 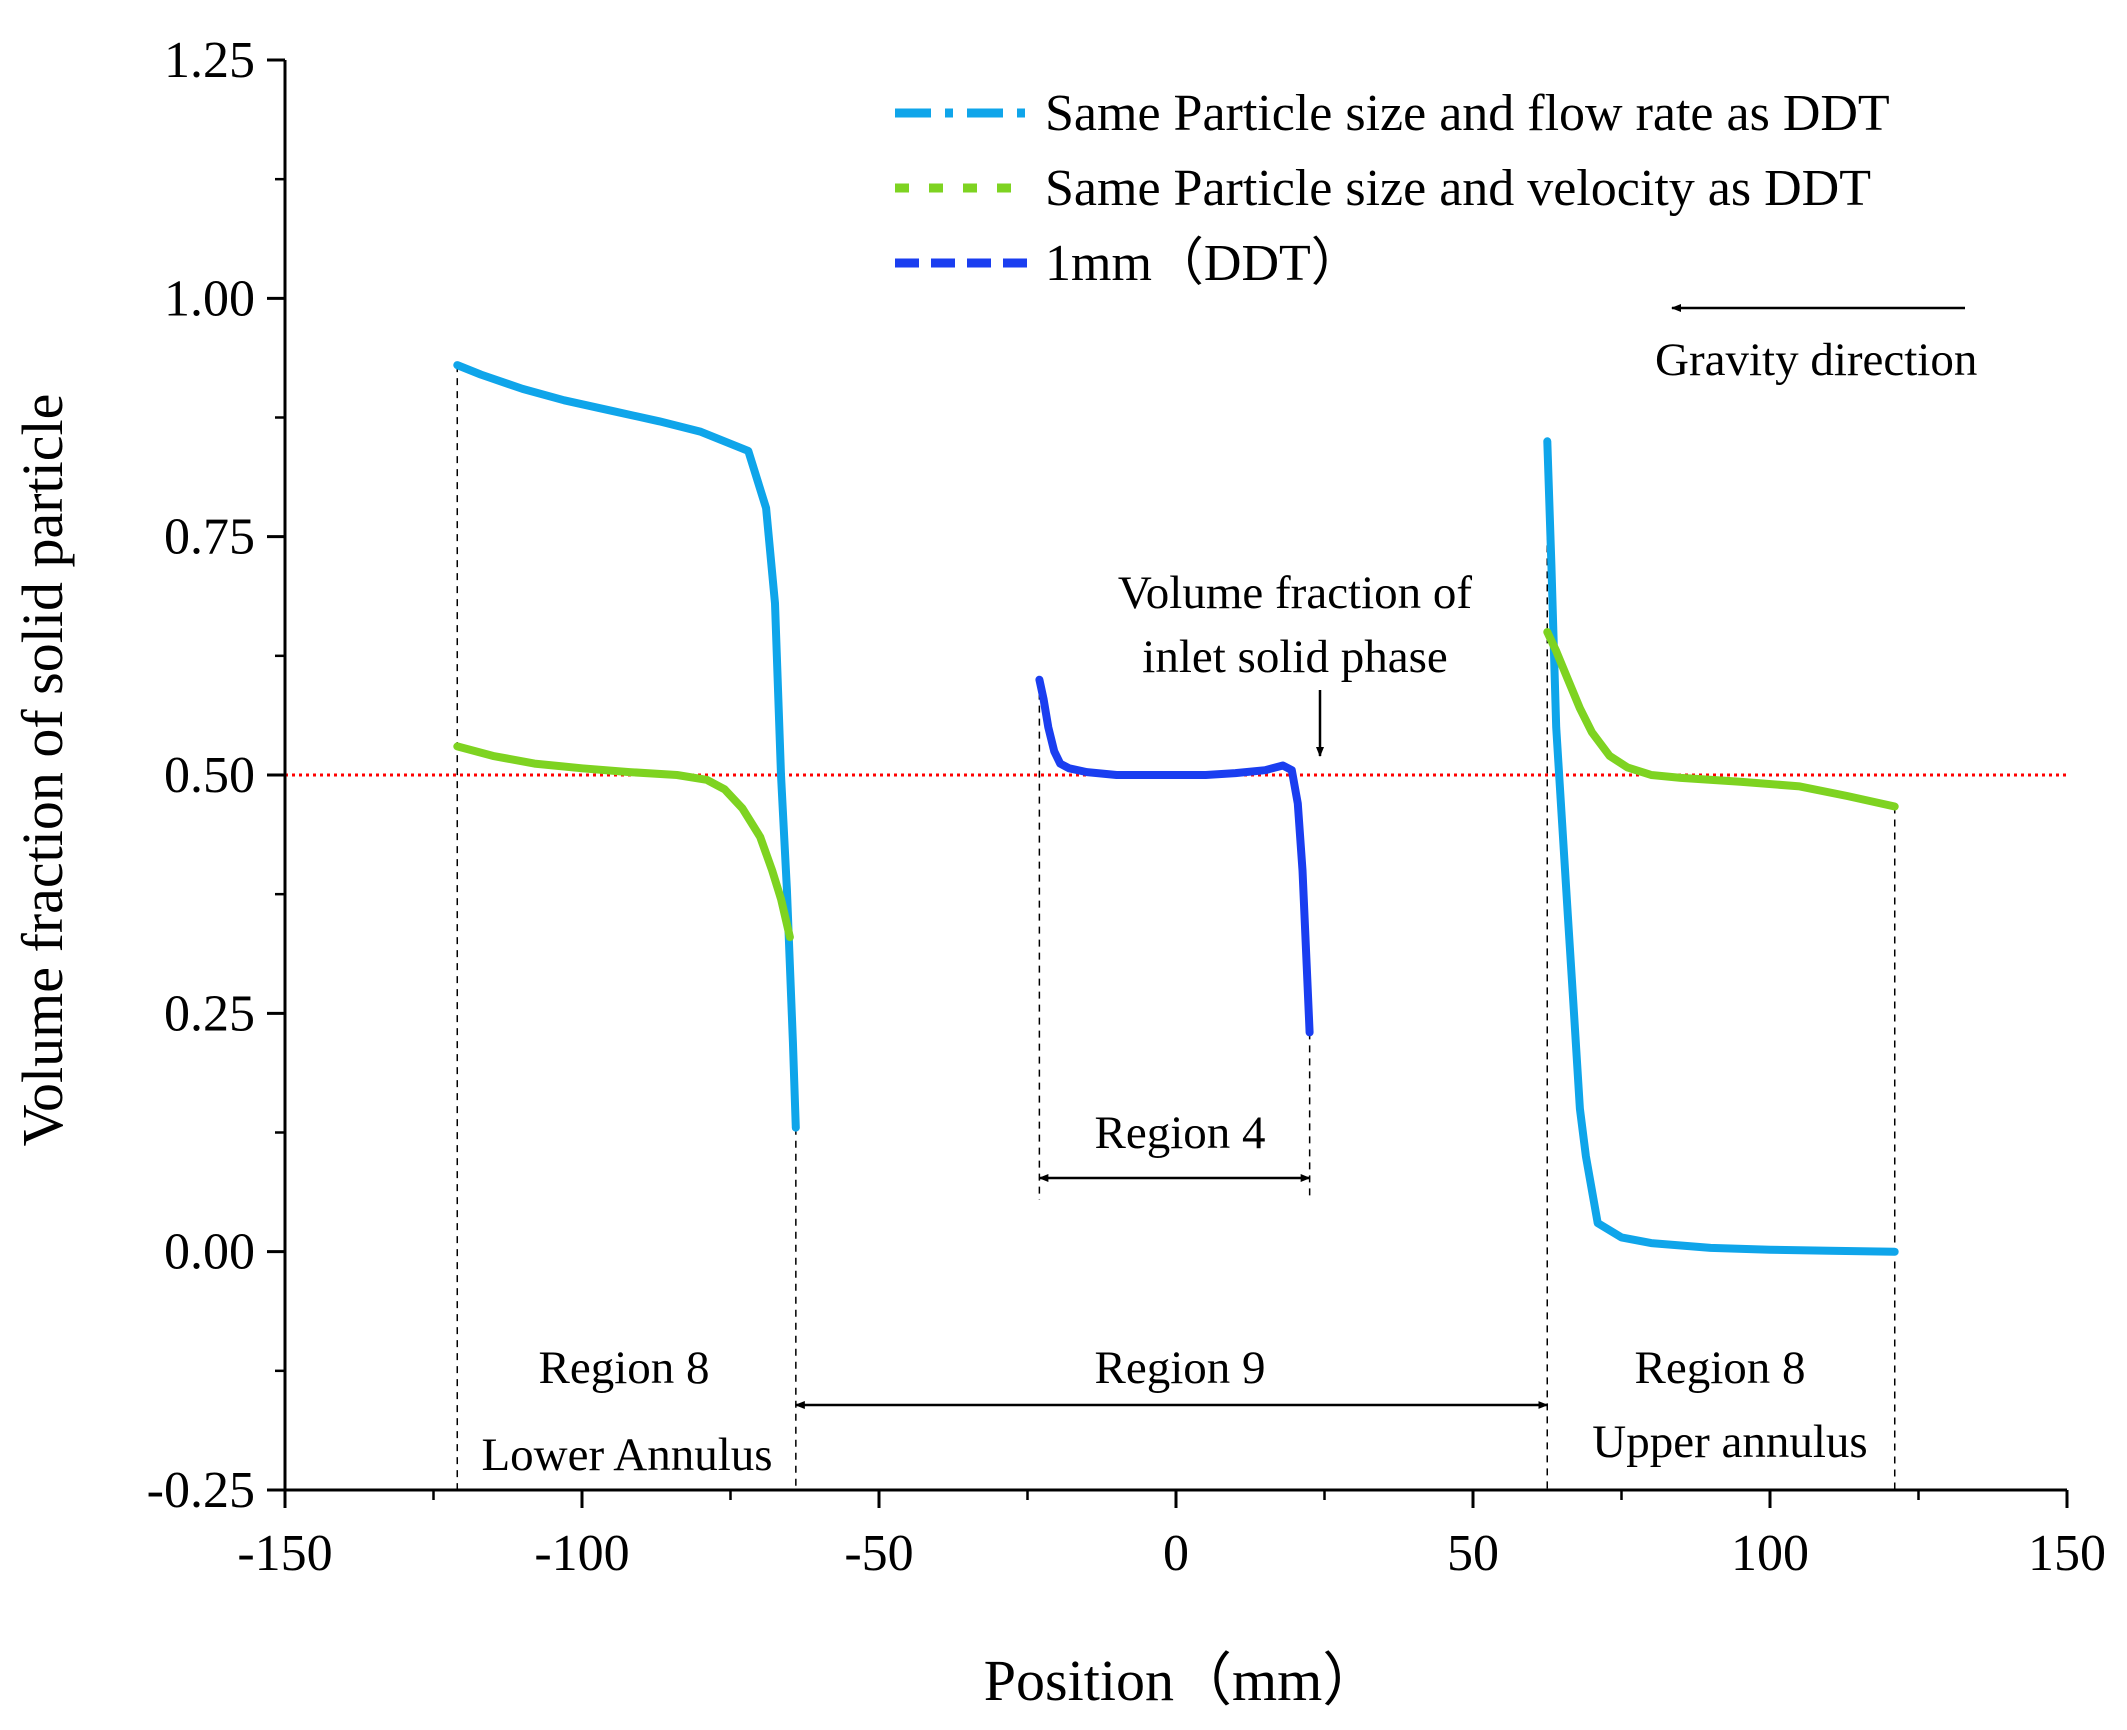 What do you see at coordinates (209, 1252) in the screenshot?
I see `y-tick-label: 0.00` at bounding box center [209, 1252].